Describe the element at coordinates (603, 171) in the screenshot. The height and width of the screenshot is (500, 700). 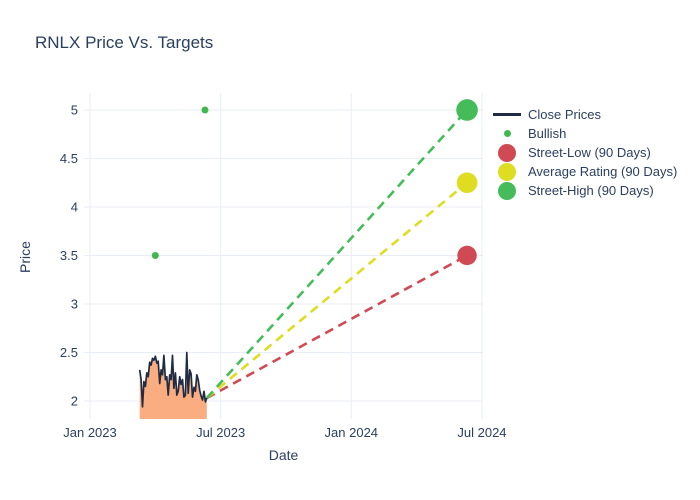
I see `legend-label: Average Rating (90 Days)` at that location.